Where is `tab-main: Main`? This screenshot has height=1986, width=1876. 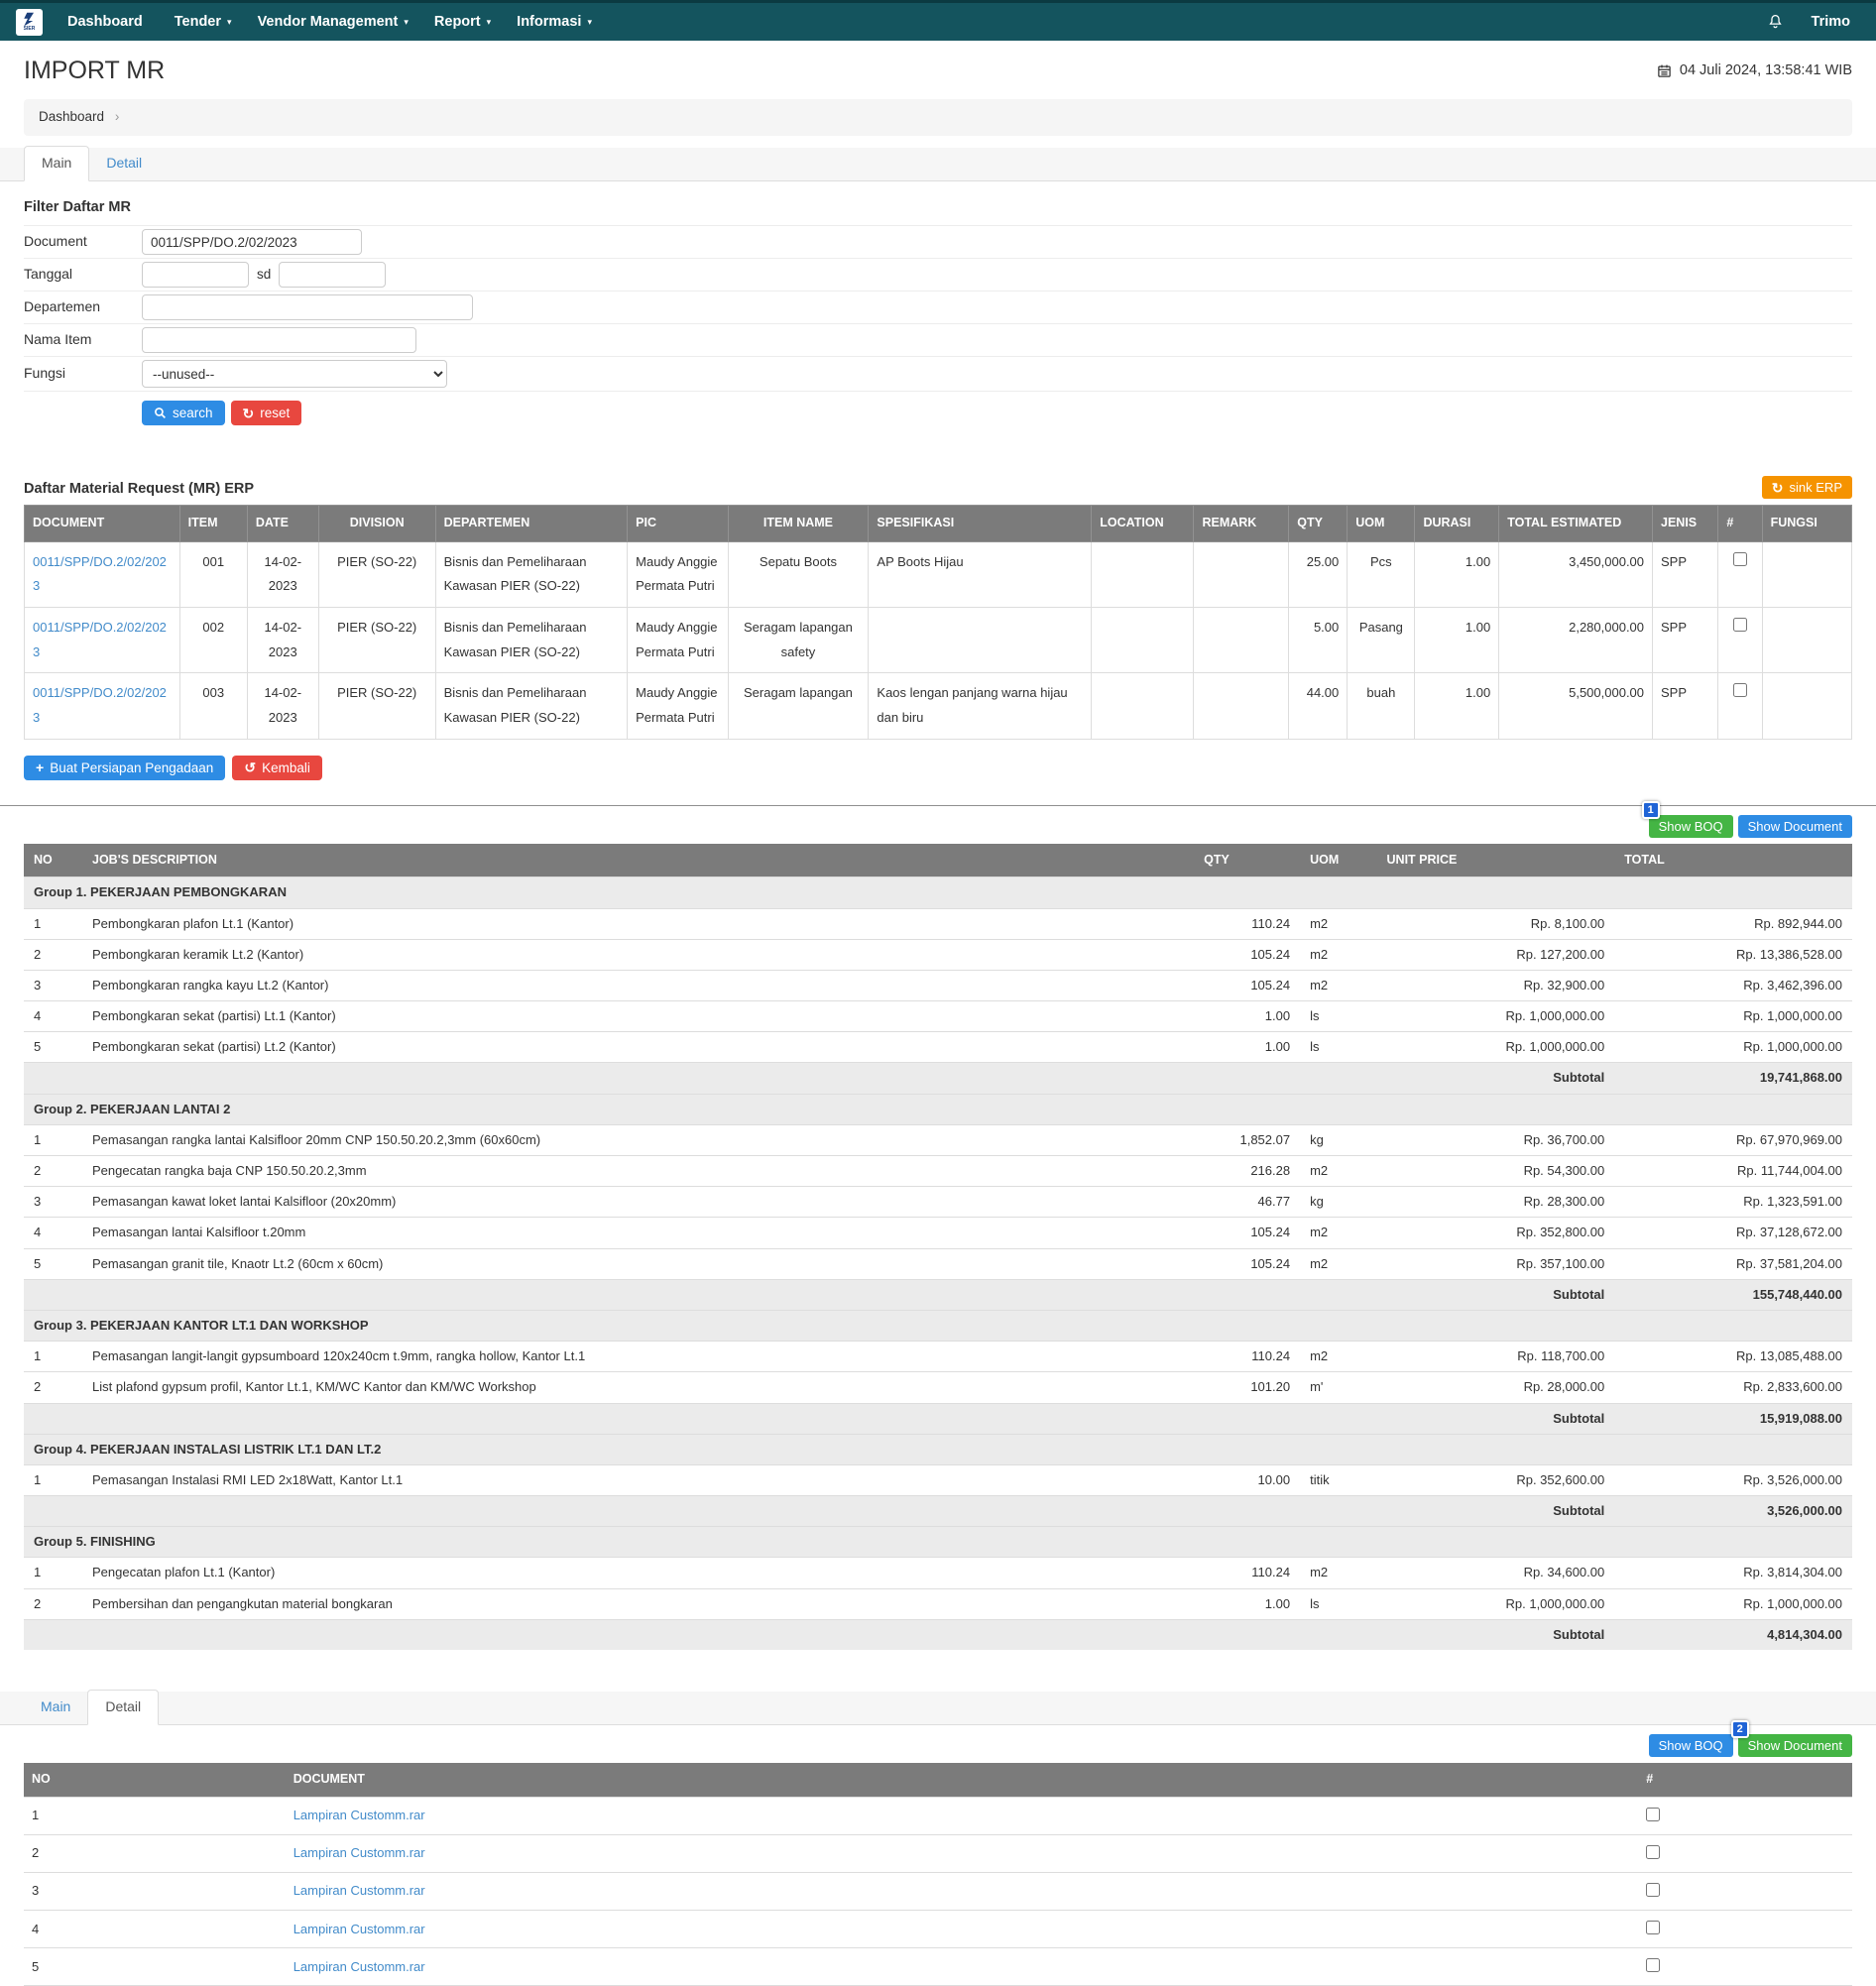
tab-main: Main is located at coordinates (57, 163).